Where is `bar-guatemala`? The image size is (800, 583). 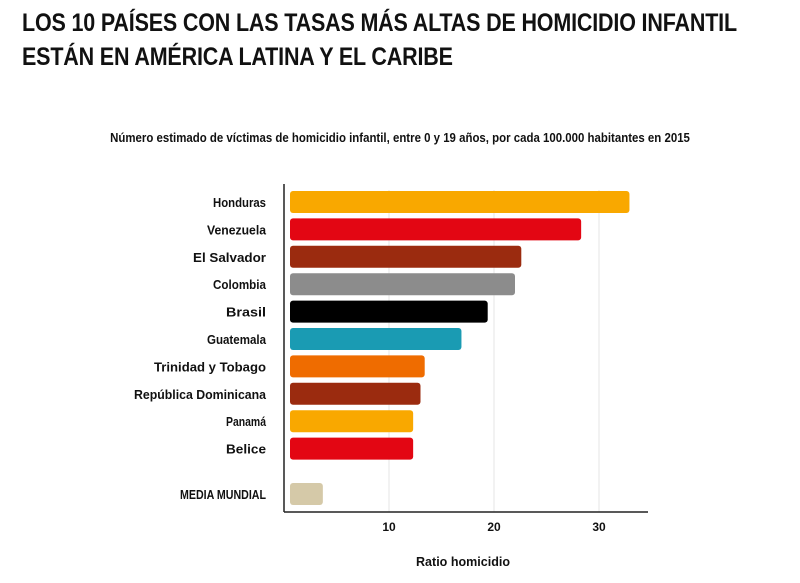
bar-guatemala is located at coordinates (376, 339).